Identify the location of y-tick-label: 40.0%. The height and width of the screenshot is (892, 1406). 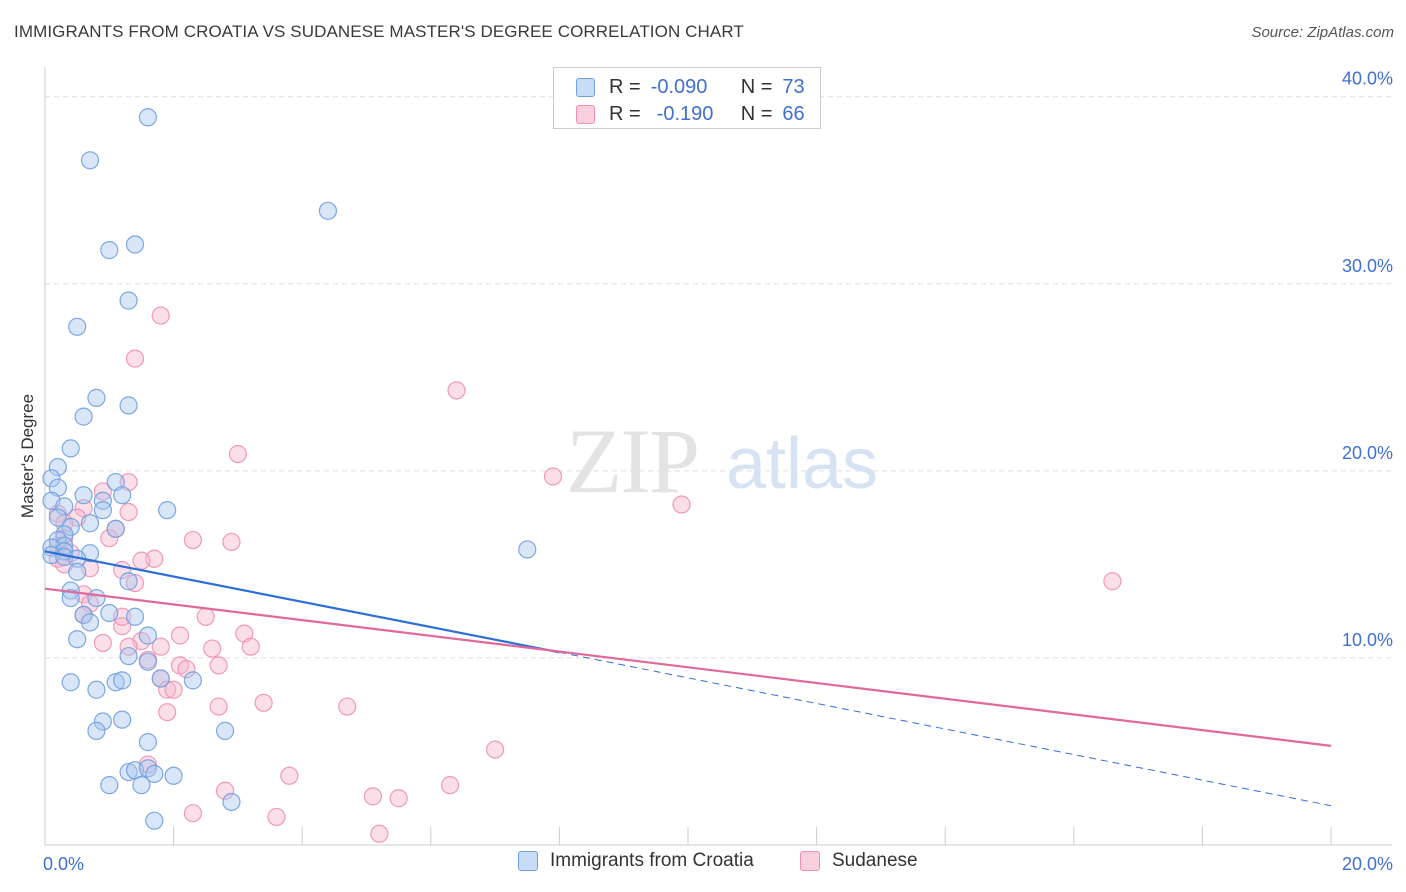
(1367, 79).